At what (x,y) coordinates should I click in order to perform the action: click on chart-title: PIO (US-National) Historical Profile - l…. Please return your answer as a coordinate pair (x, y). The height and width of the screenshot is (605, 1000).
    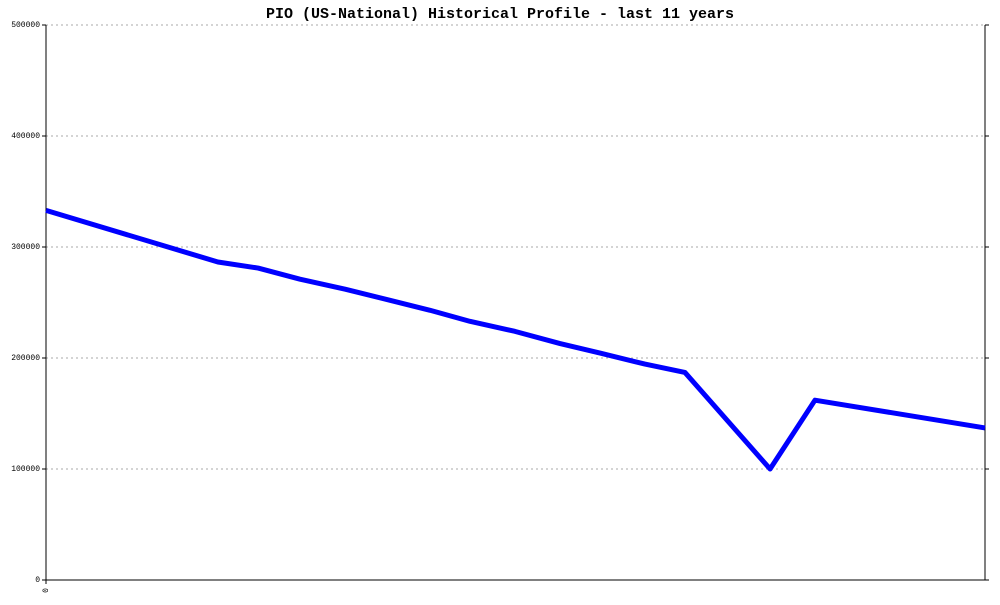
    Looking at the image, I should click on (500, 14).